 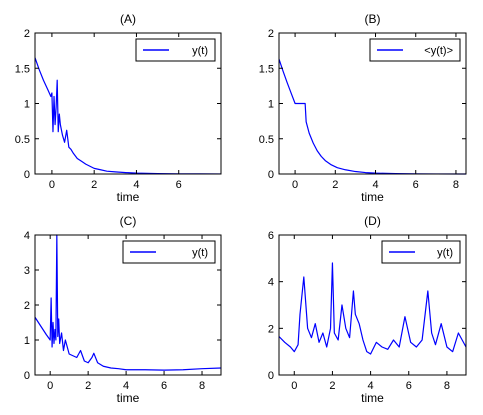 I want to click on axes-box, so click(x=372, y=305).